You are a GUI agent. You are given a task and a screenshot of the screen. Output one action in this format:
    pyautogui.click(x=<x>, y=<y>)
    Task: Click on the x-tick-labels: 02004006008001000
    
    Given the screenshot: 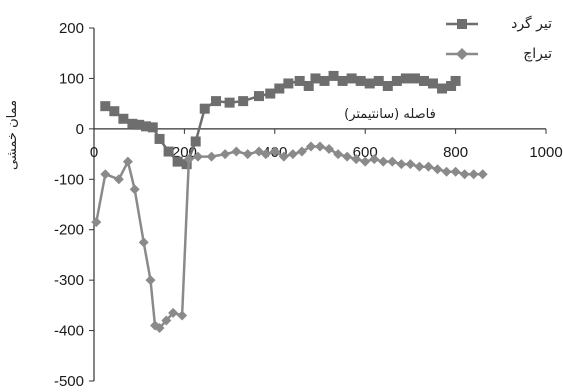 What is the action you would take?
    pyautogui.click(x=326, y=152)
    